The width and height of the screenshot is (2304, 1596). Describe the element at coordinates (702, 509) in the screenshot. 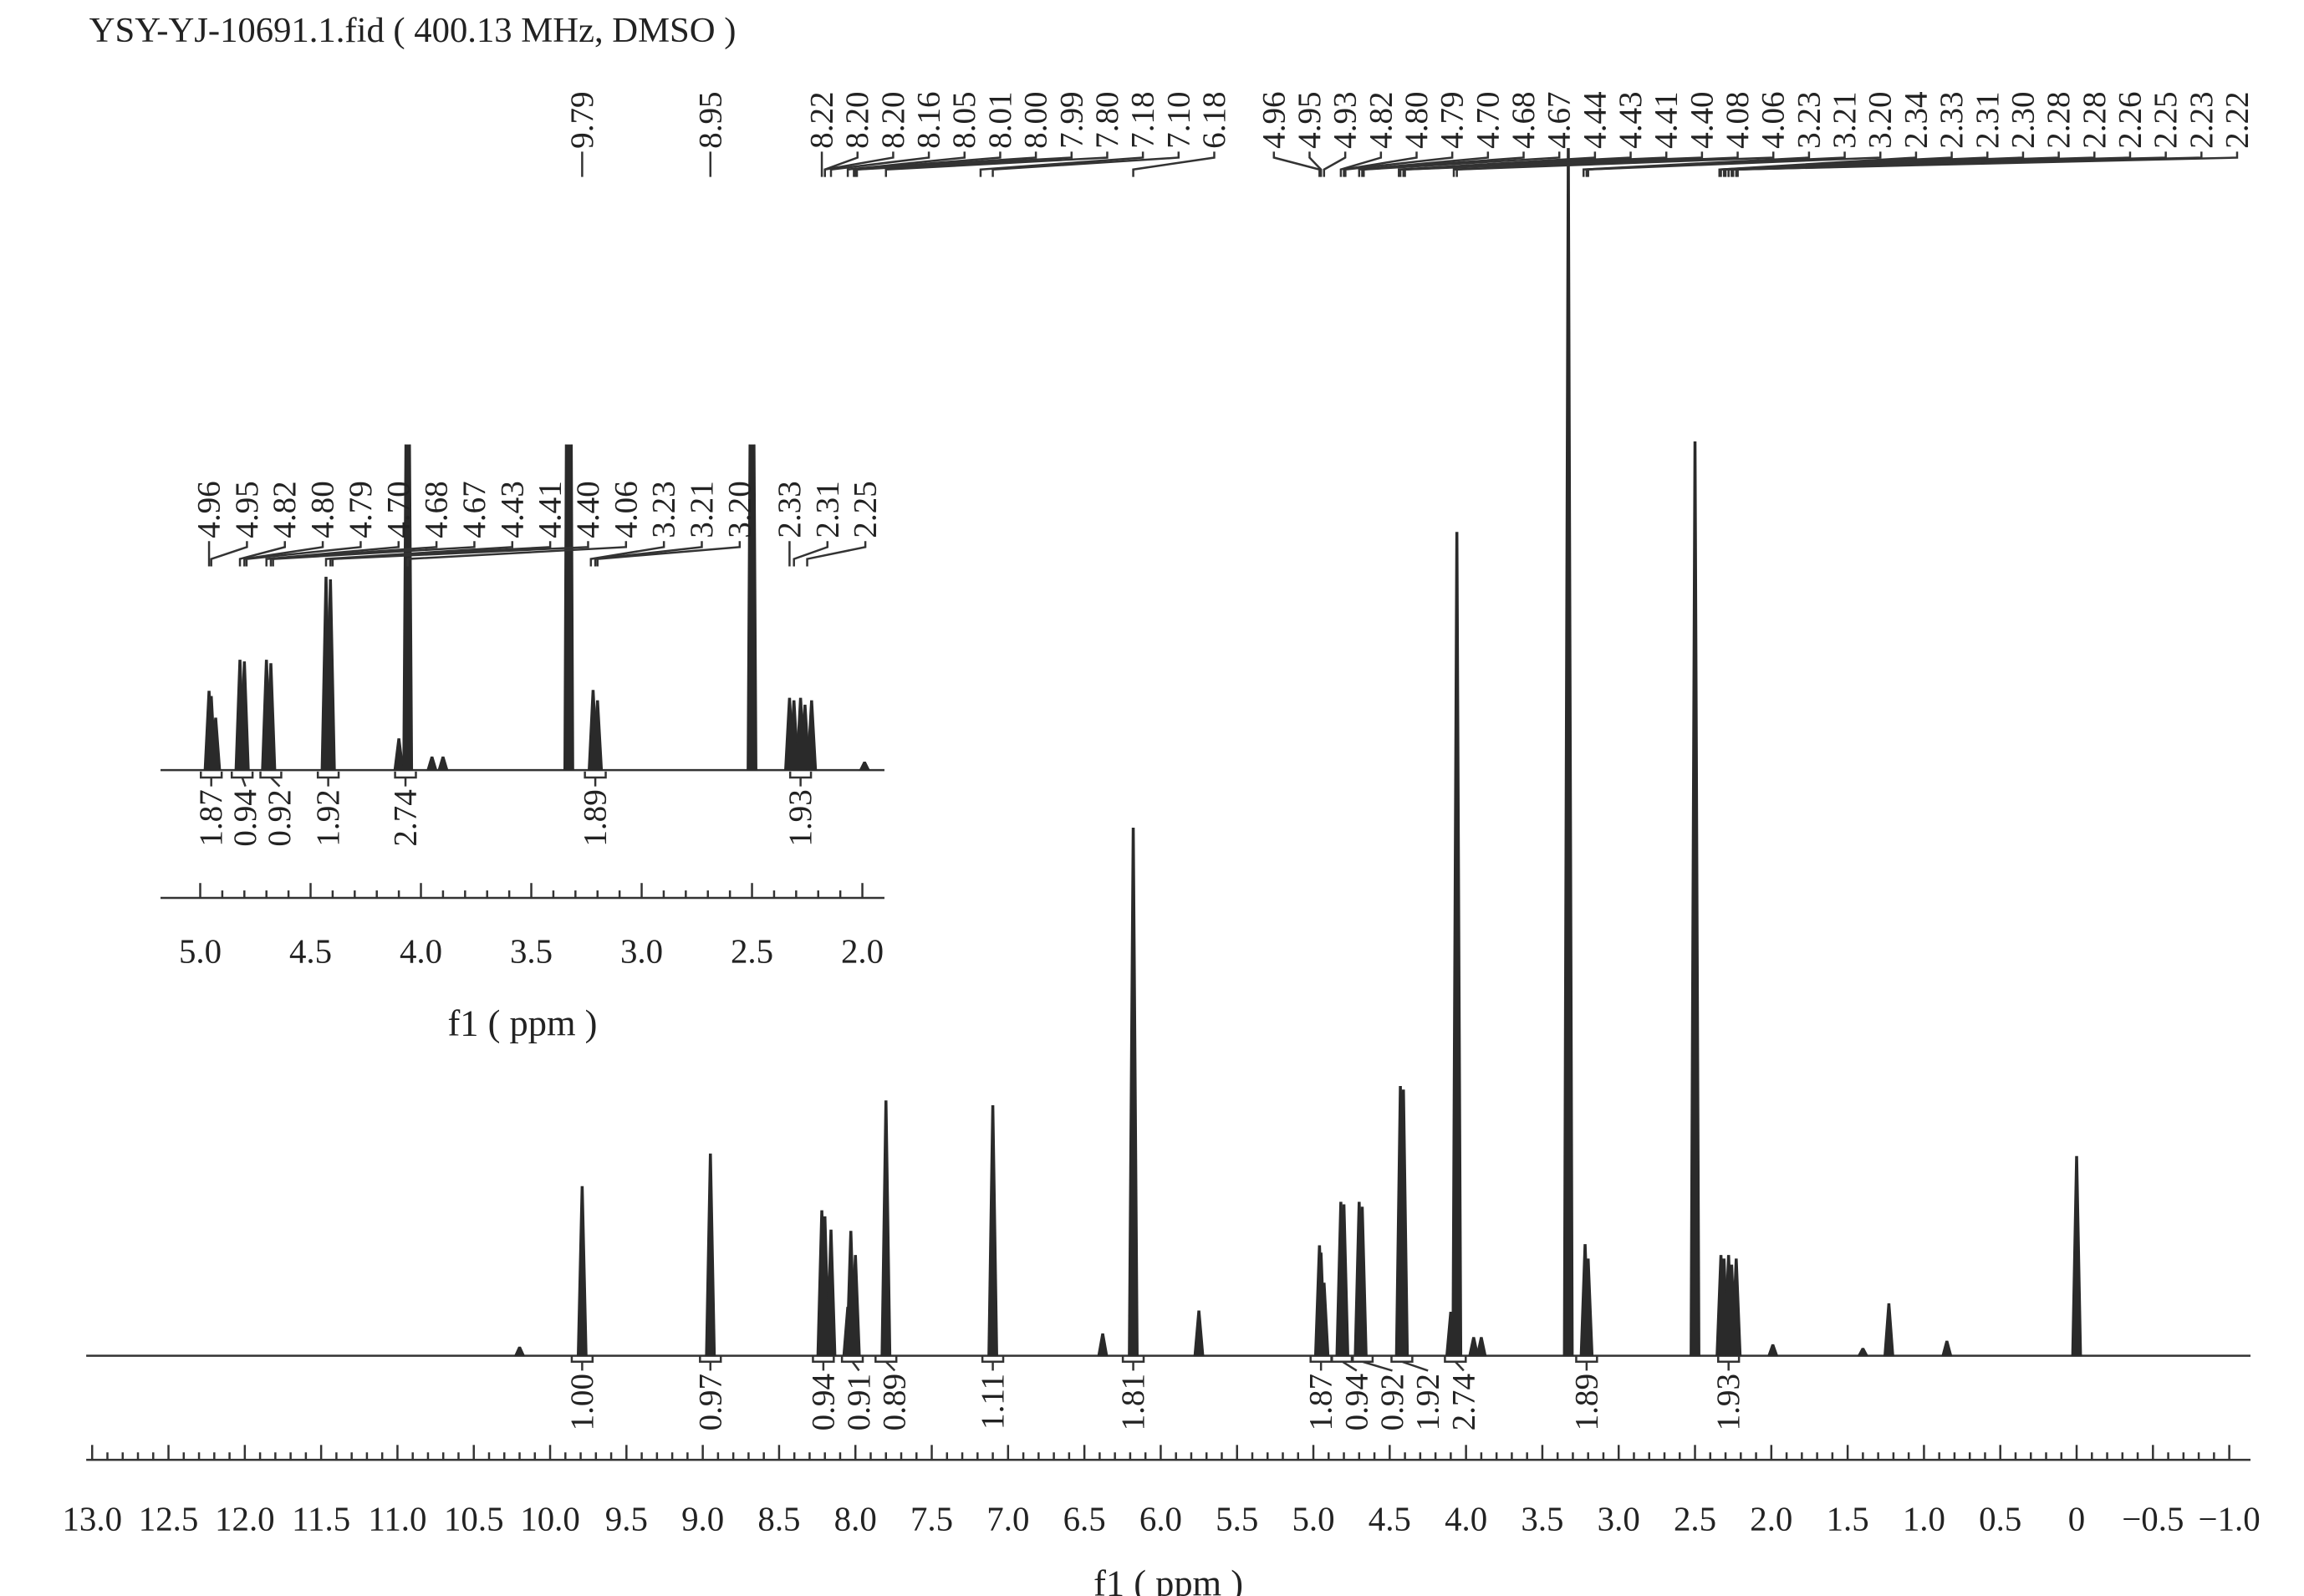

I see `peak-label: 3.21` at that location.